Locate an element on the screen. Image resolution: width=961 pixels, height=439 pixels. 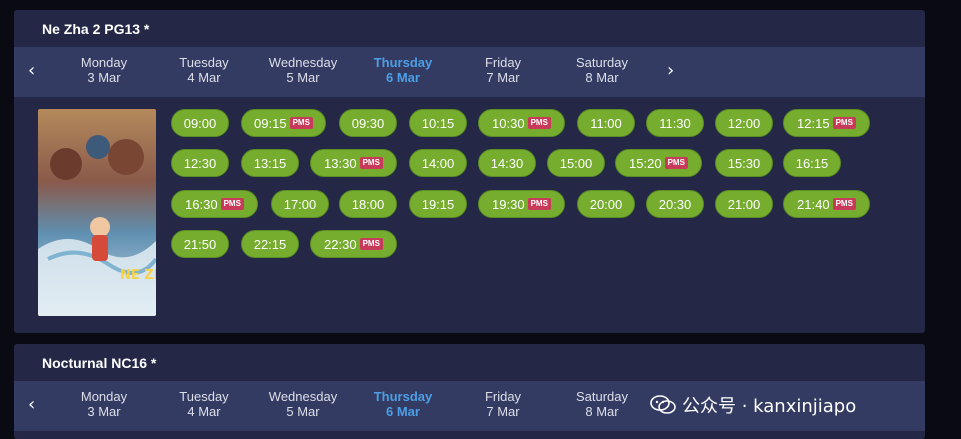
day-date: 4 Mar is located at coordinates (204, 77).